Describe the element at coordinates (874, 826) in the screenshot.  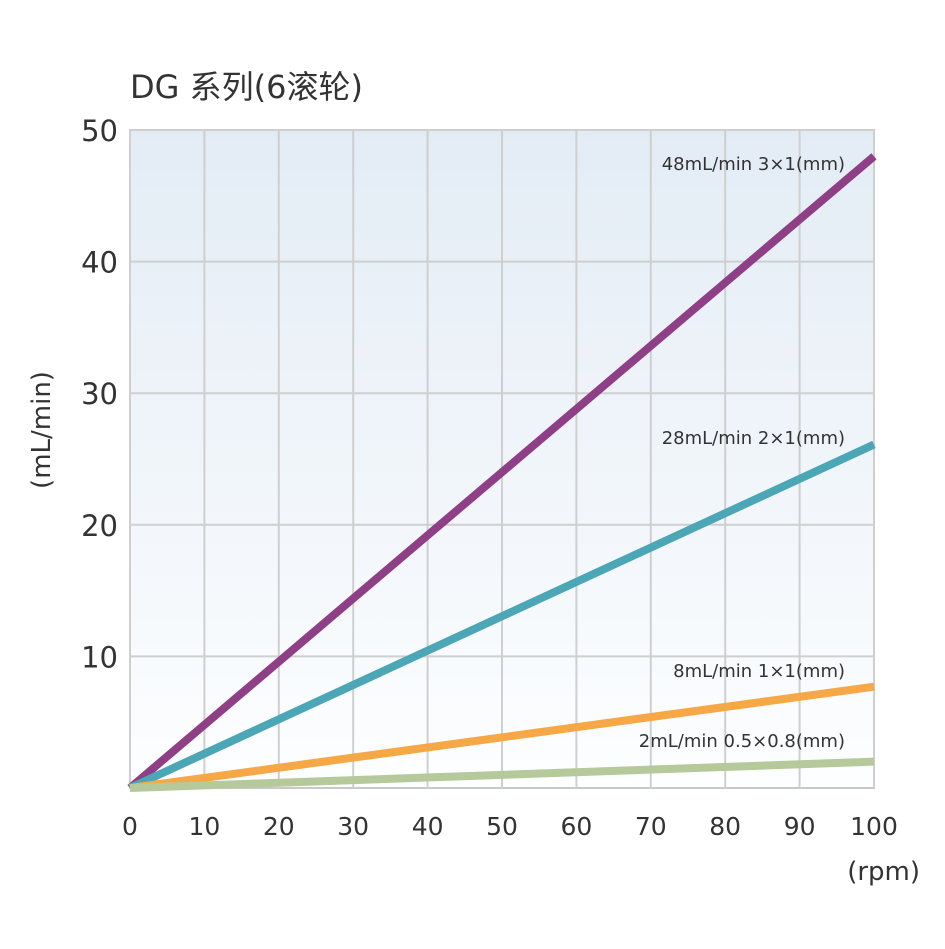
I see `x-tick-label: 100` at that location.